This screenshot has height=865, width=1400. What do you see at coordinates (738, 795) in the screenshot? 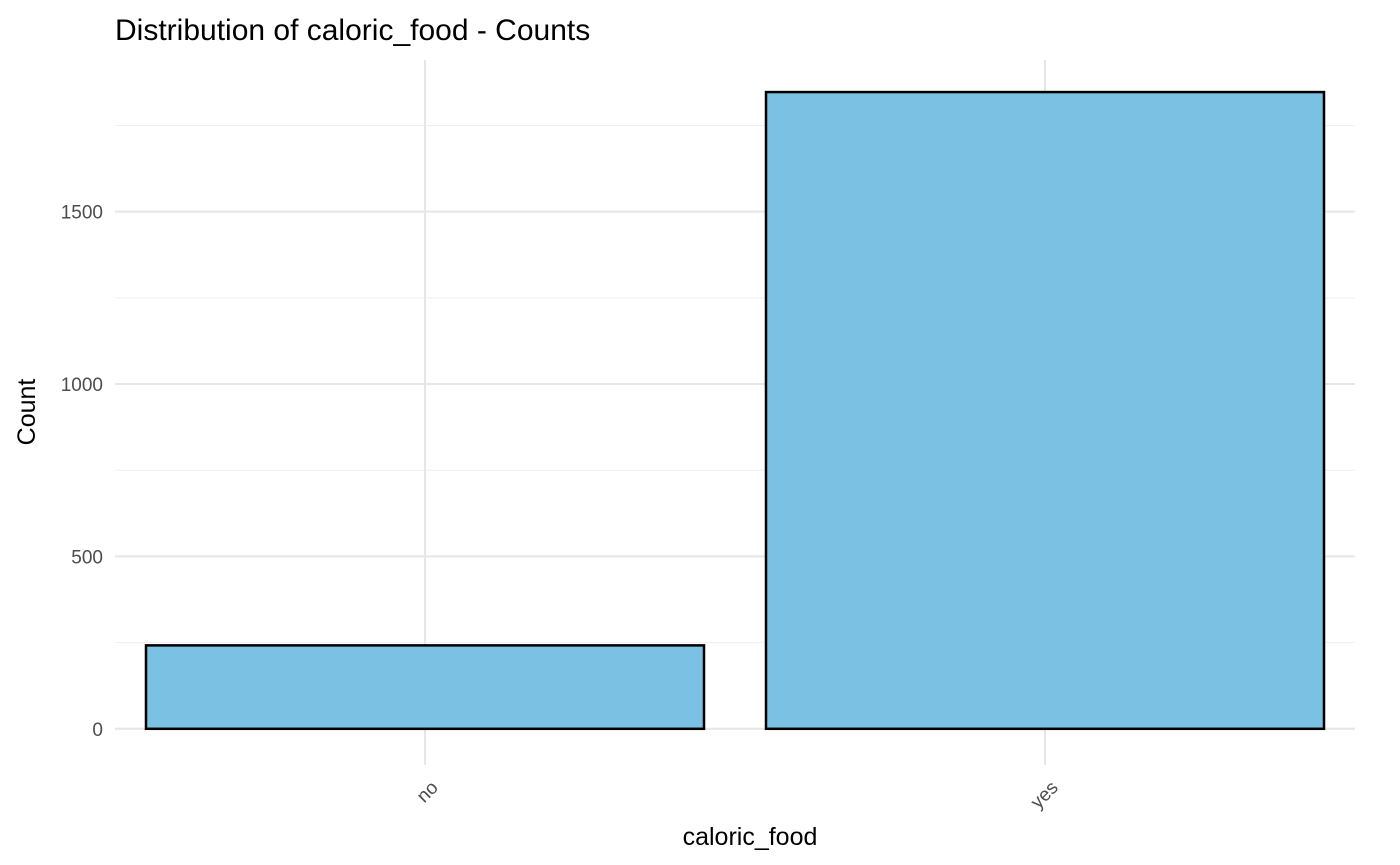
I see `x-tick-labels: no yes` at bounding box center [738, 795].